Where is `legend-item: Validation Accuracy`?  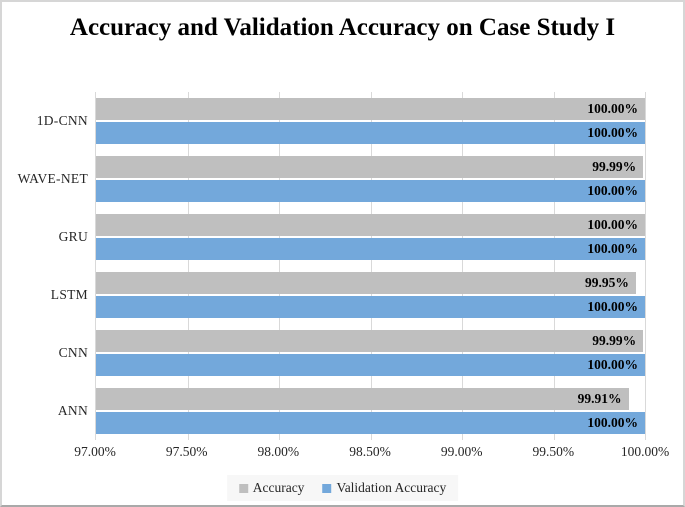 legend-item: Validation Accuracy is located at coordinates (384, 488).